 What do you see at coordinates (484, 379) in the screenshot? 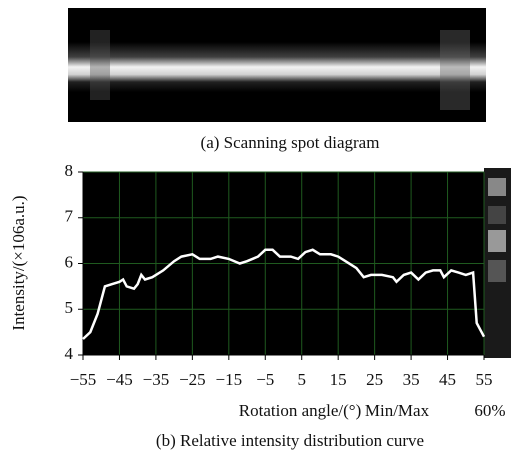
I see `x-tick-label: 55` at bounding box center [484, 379].